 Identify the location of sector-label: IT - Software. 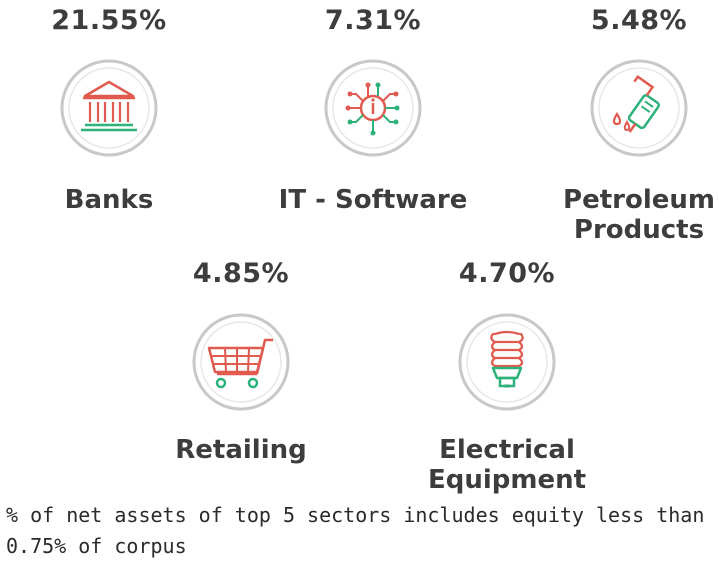
(373, 200).